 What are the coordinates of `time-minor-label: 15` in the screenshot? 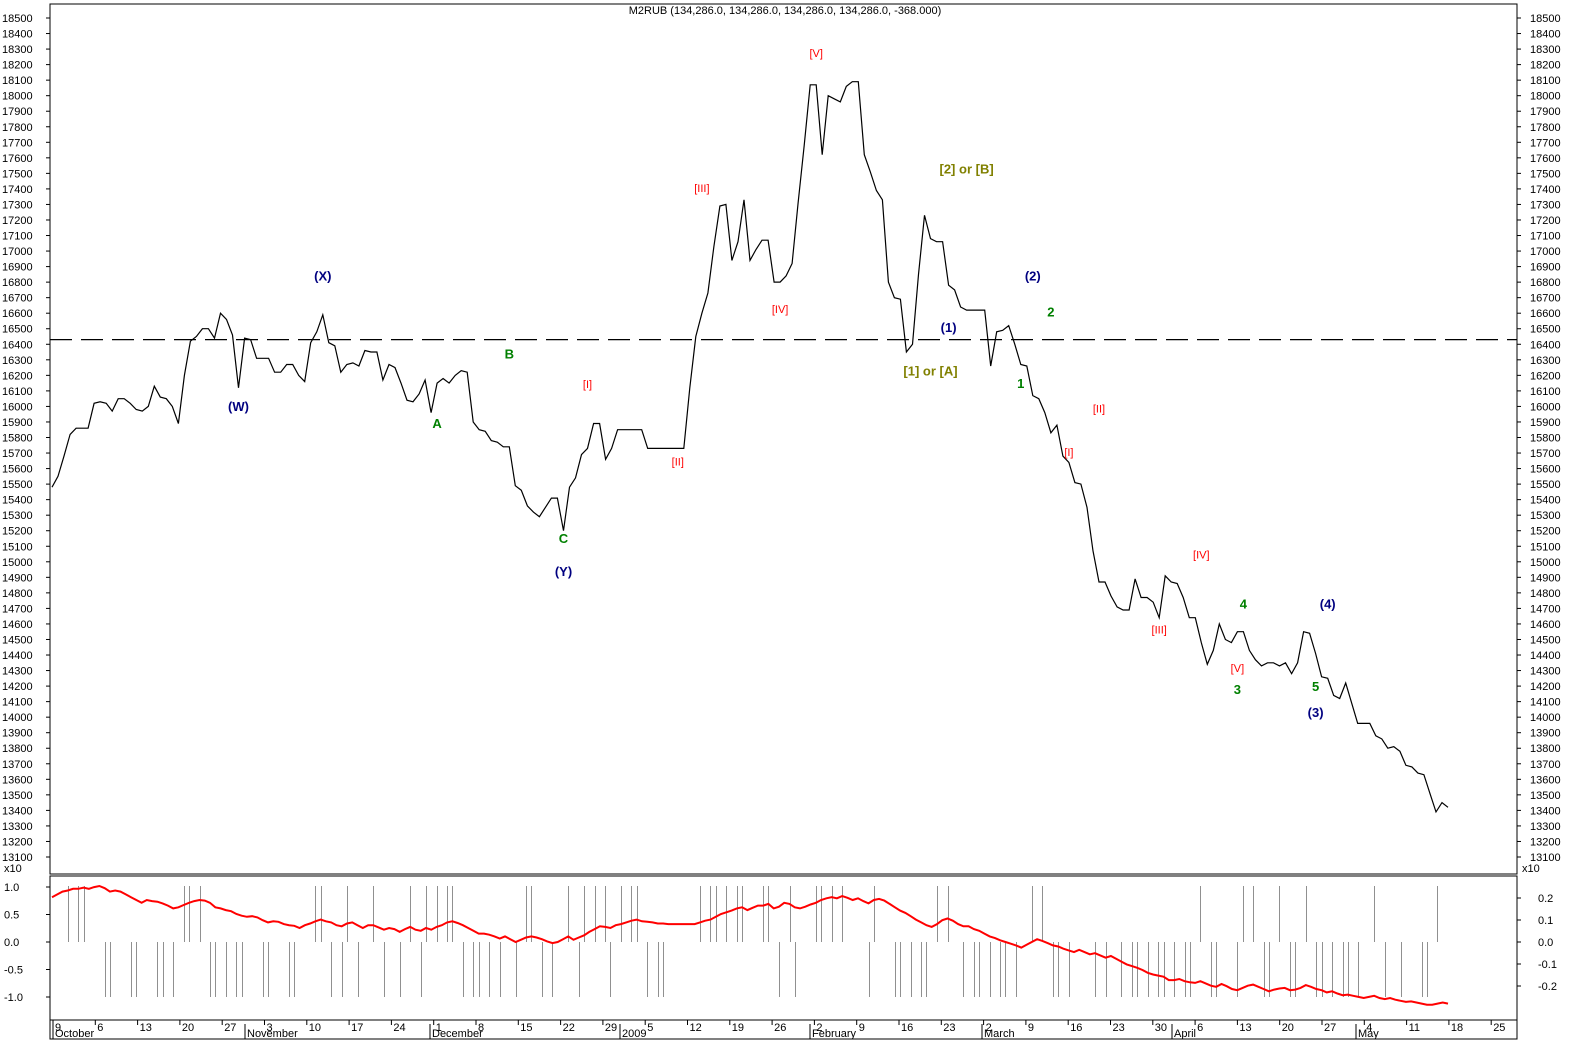 It's located at (526, 1028).